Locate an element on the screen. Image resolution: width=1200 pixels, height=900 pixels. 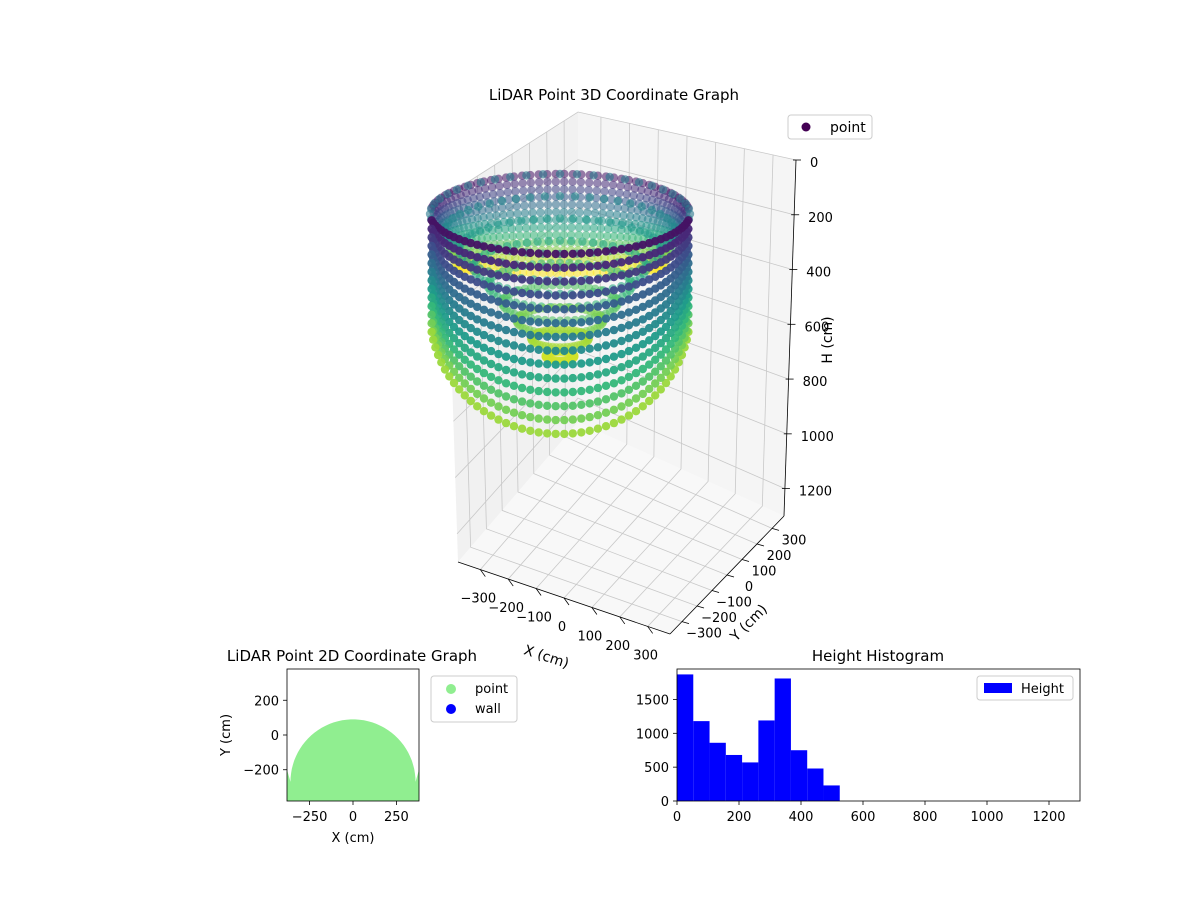
tick-label-x-hist: 200 is located at coordinates (739, 817).